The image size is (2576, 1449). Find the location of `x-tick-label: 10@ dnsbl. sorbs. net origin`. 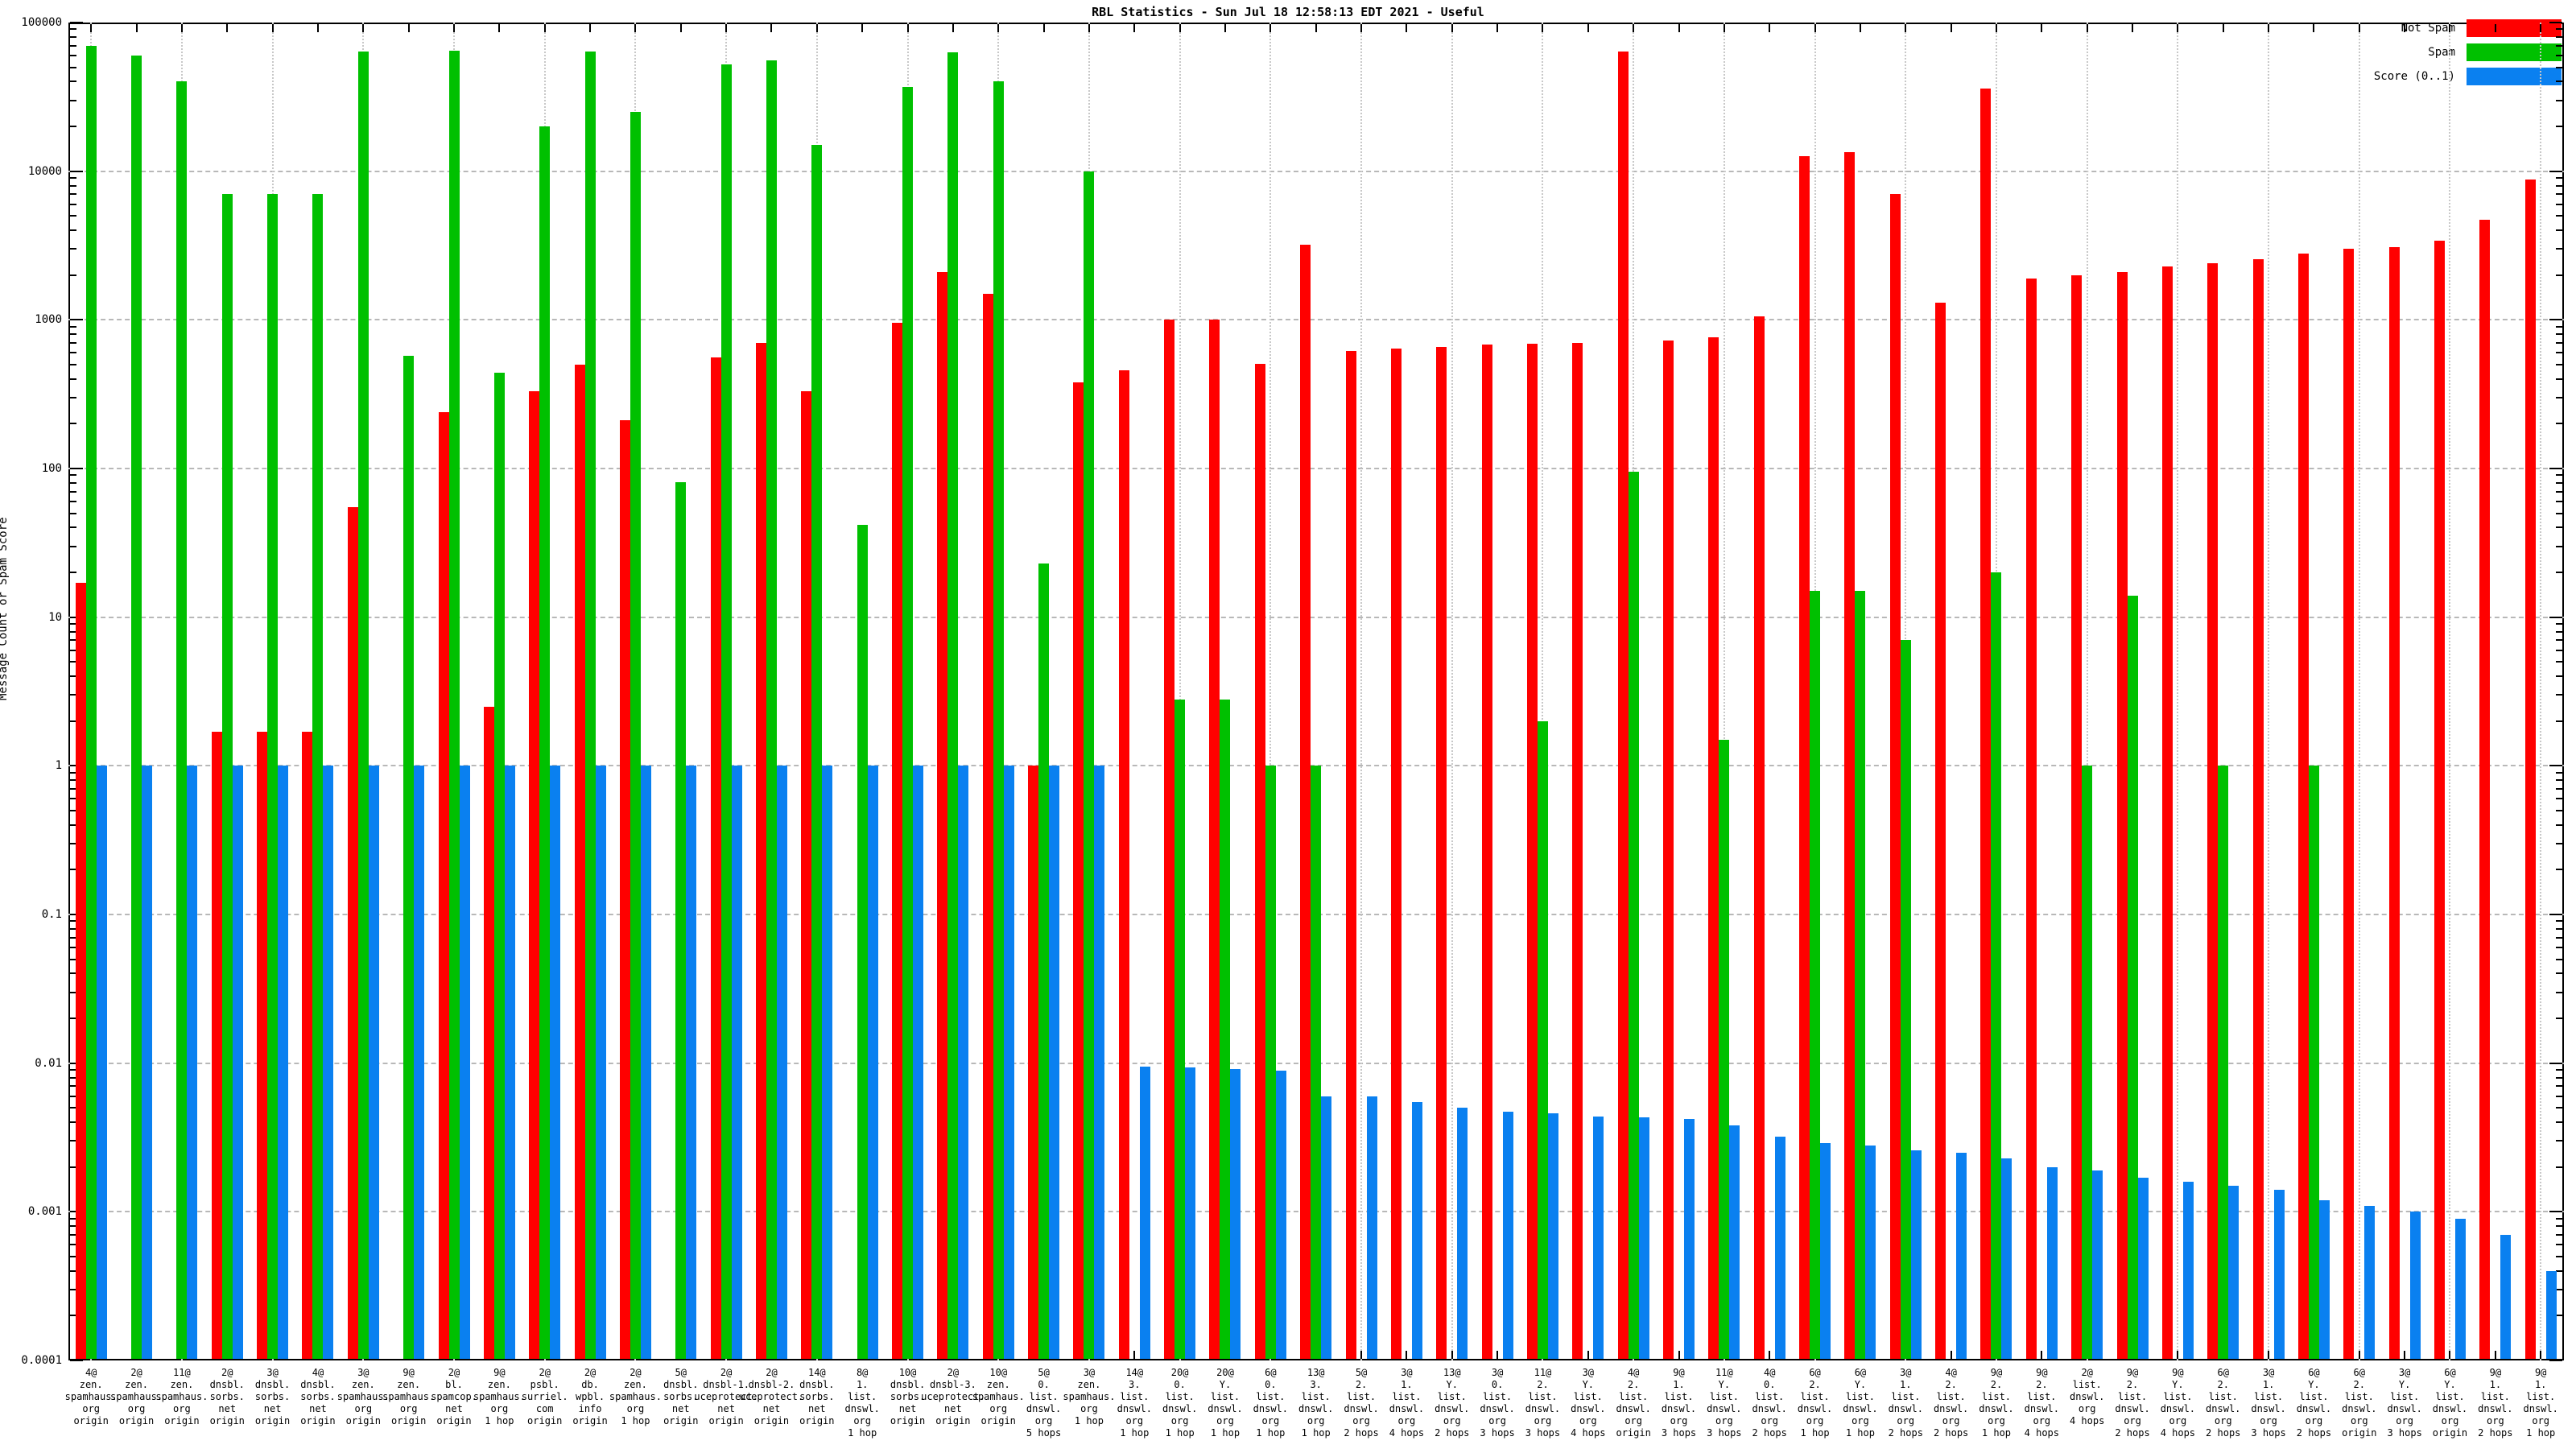

x-tick-label: 10@ dnsbl. sorbs. net origin is located at coordinates (908, 1397).